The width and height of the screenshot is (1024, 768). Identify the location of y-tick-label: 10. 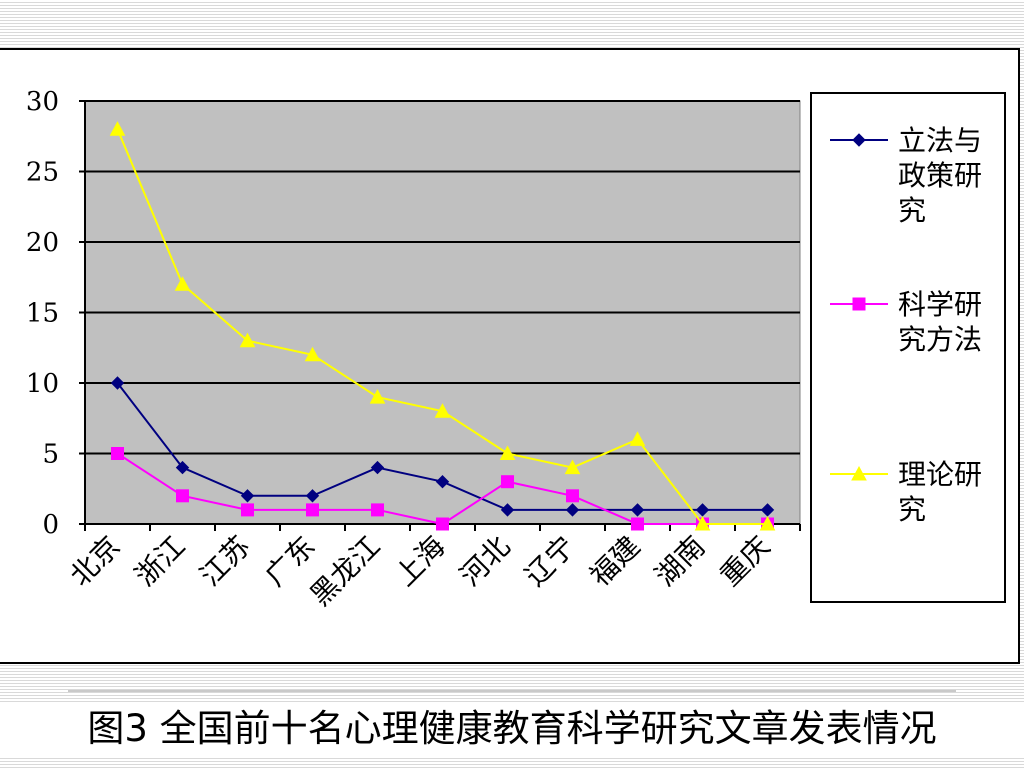
(42, 384).